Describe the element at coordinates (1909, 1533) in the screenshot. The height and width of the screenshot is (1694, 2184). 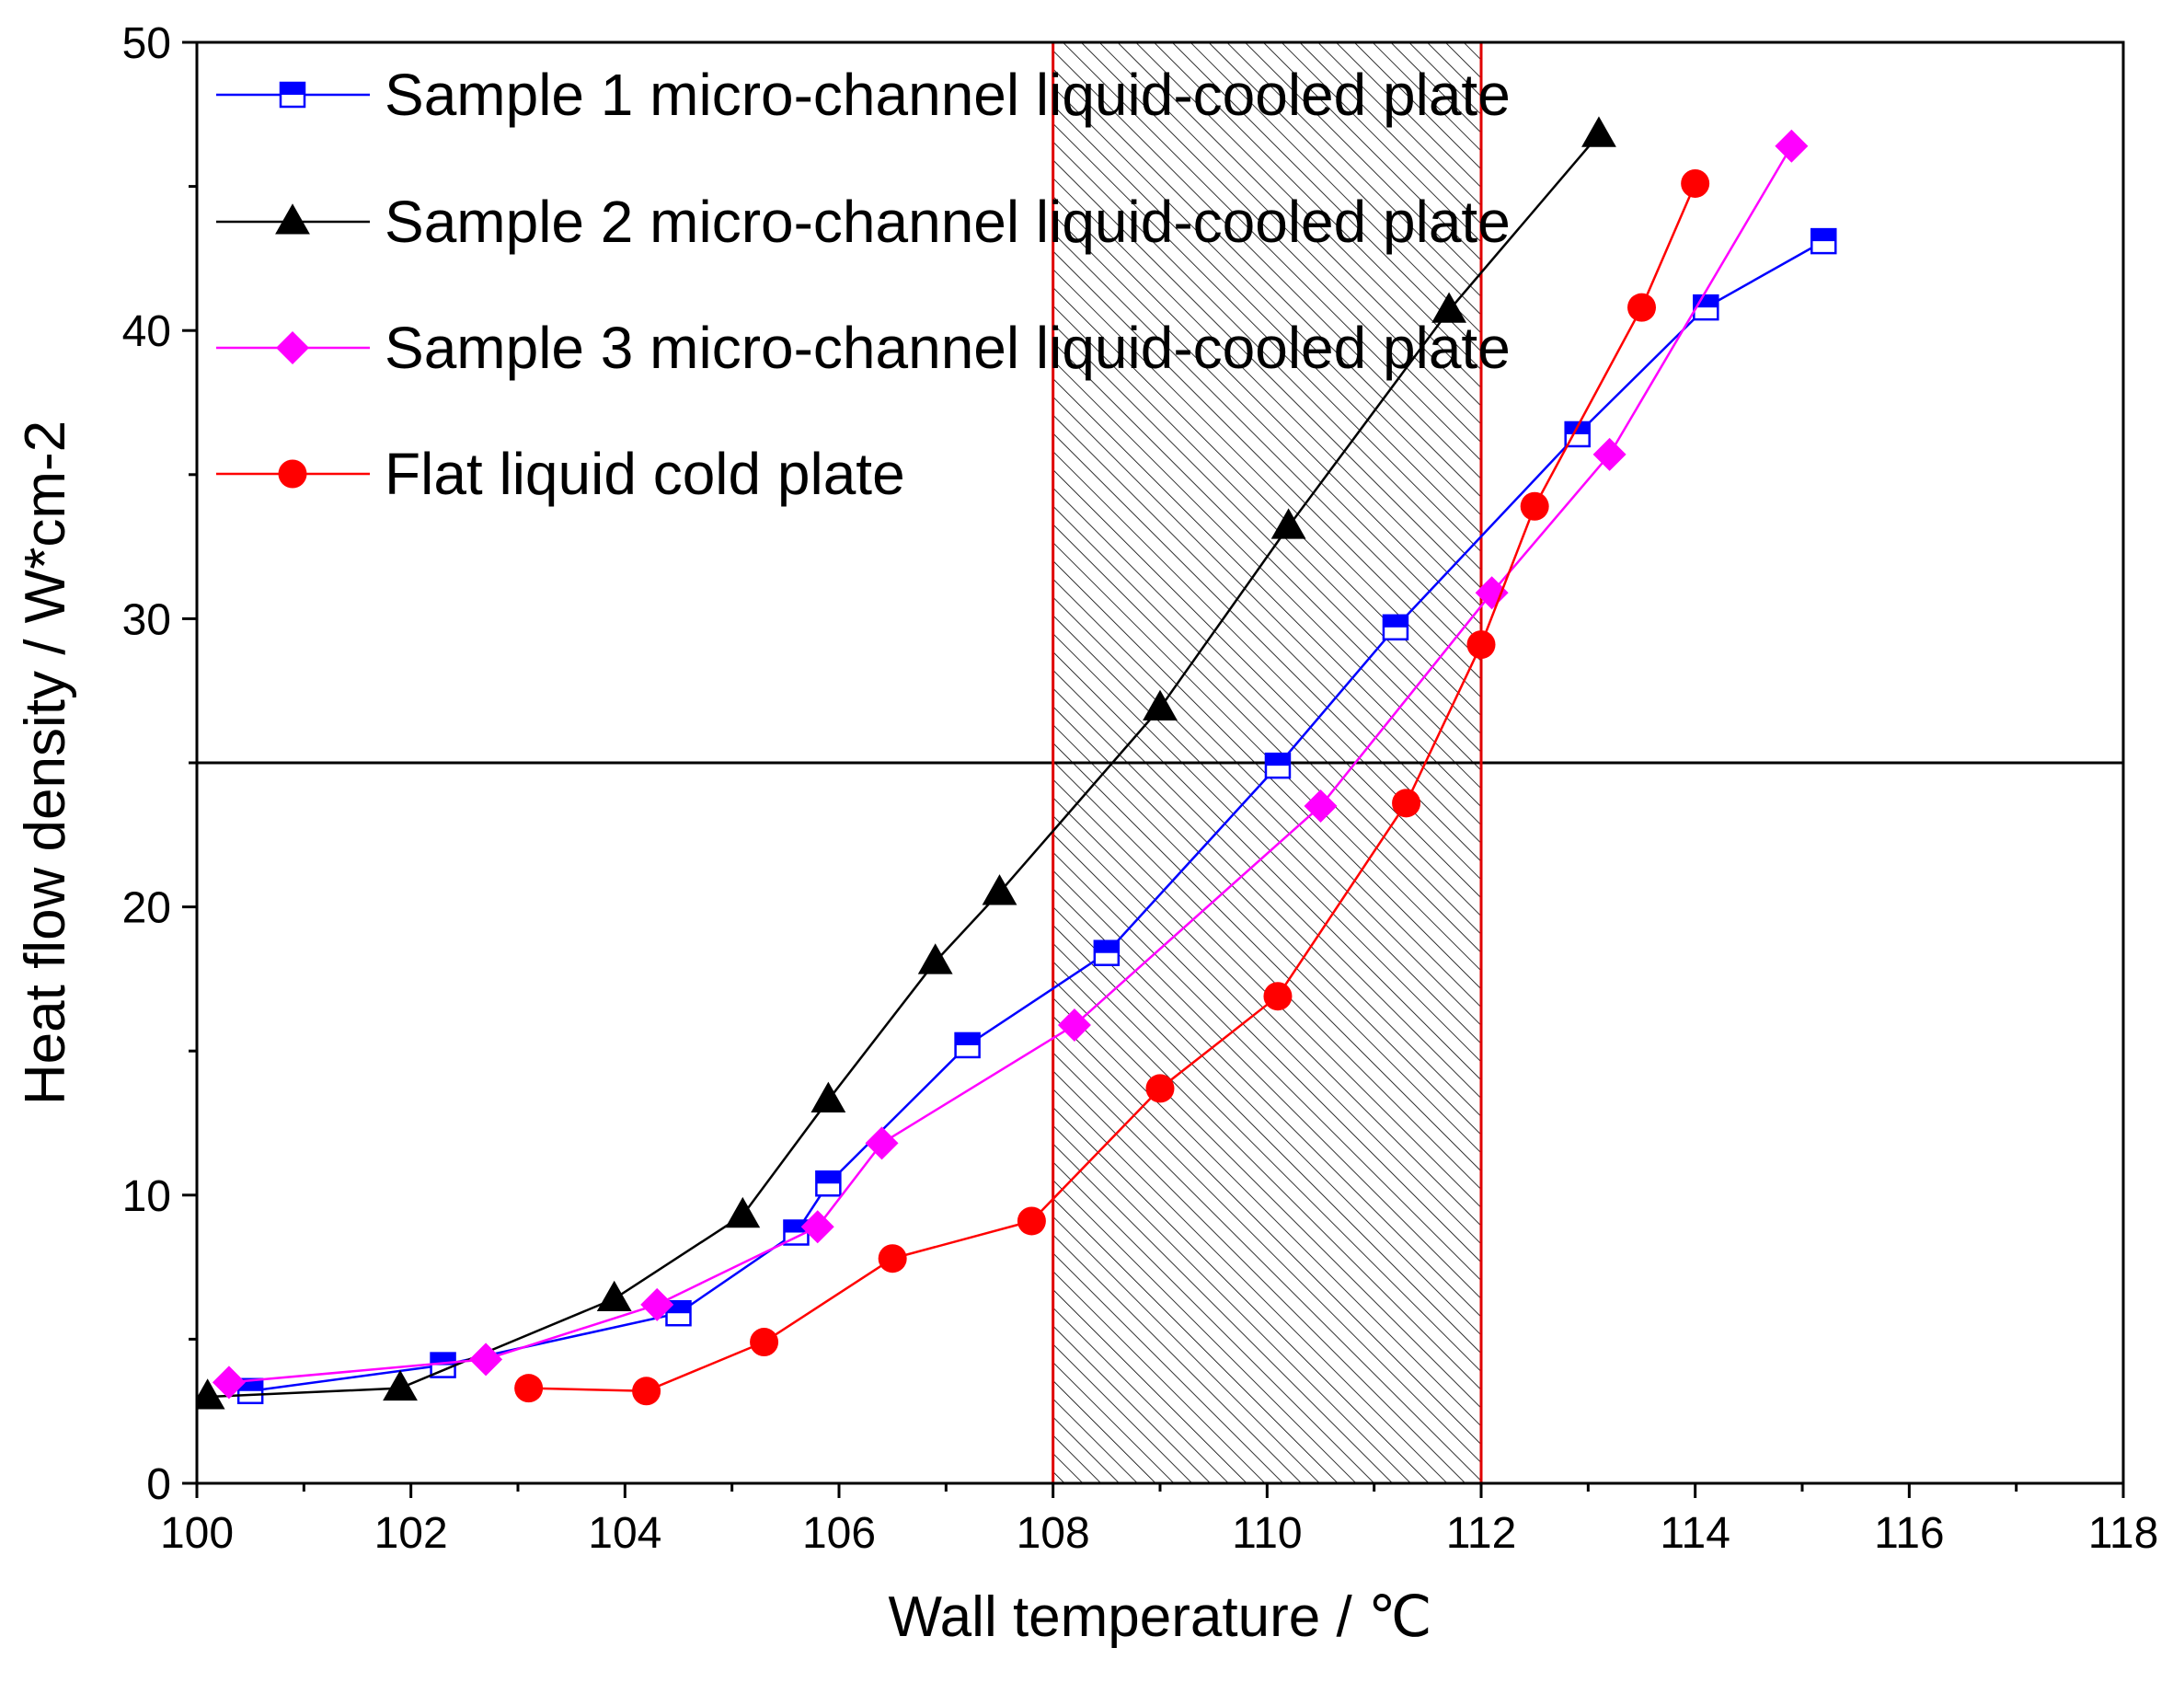
I see `x-tick-label: 116` at that location.